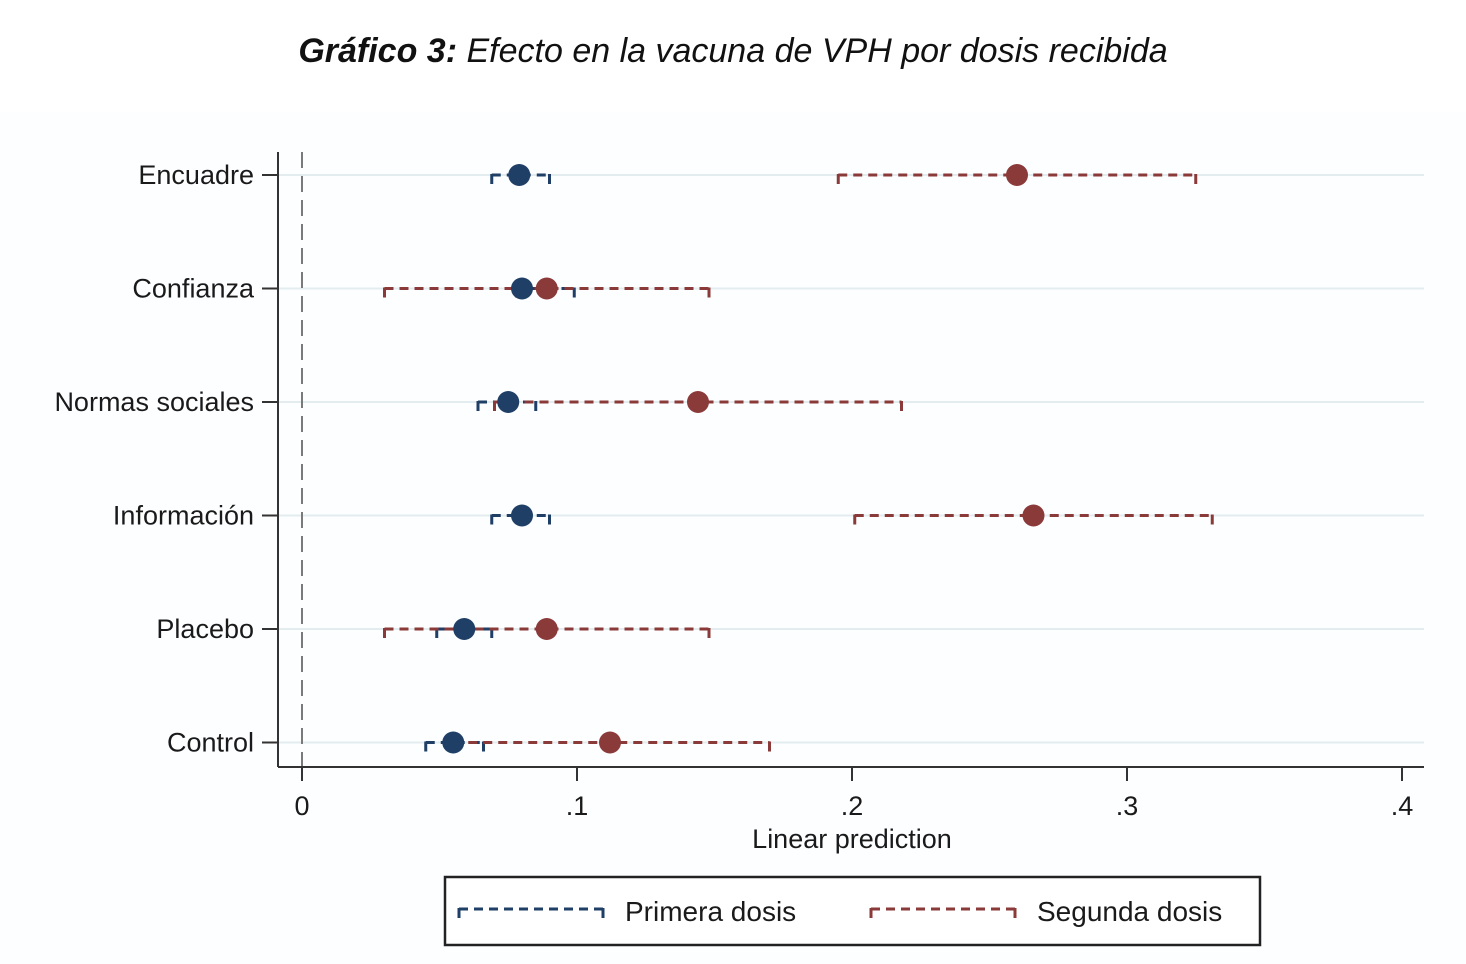 The image size is (1466, 964). I want to click on point-segunda-dosis-normas-sociales, so click(698, 402).